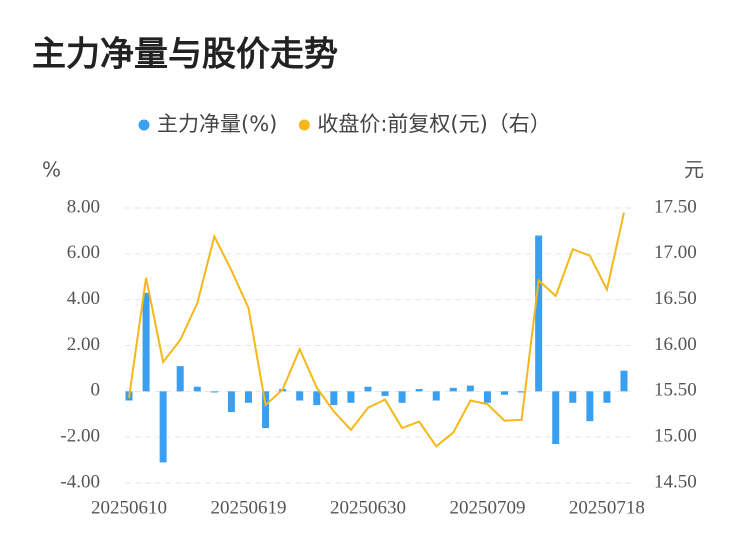 This screenshot has height=558, width=750. Describe the element at coordinates (80, 481) in the screenshot. I see `y-tick-label: -4.00` at that location.